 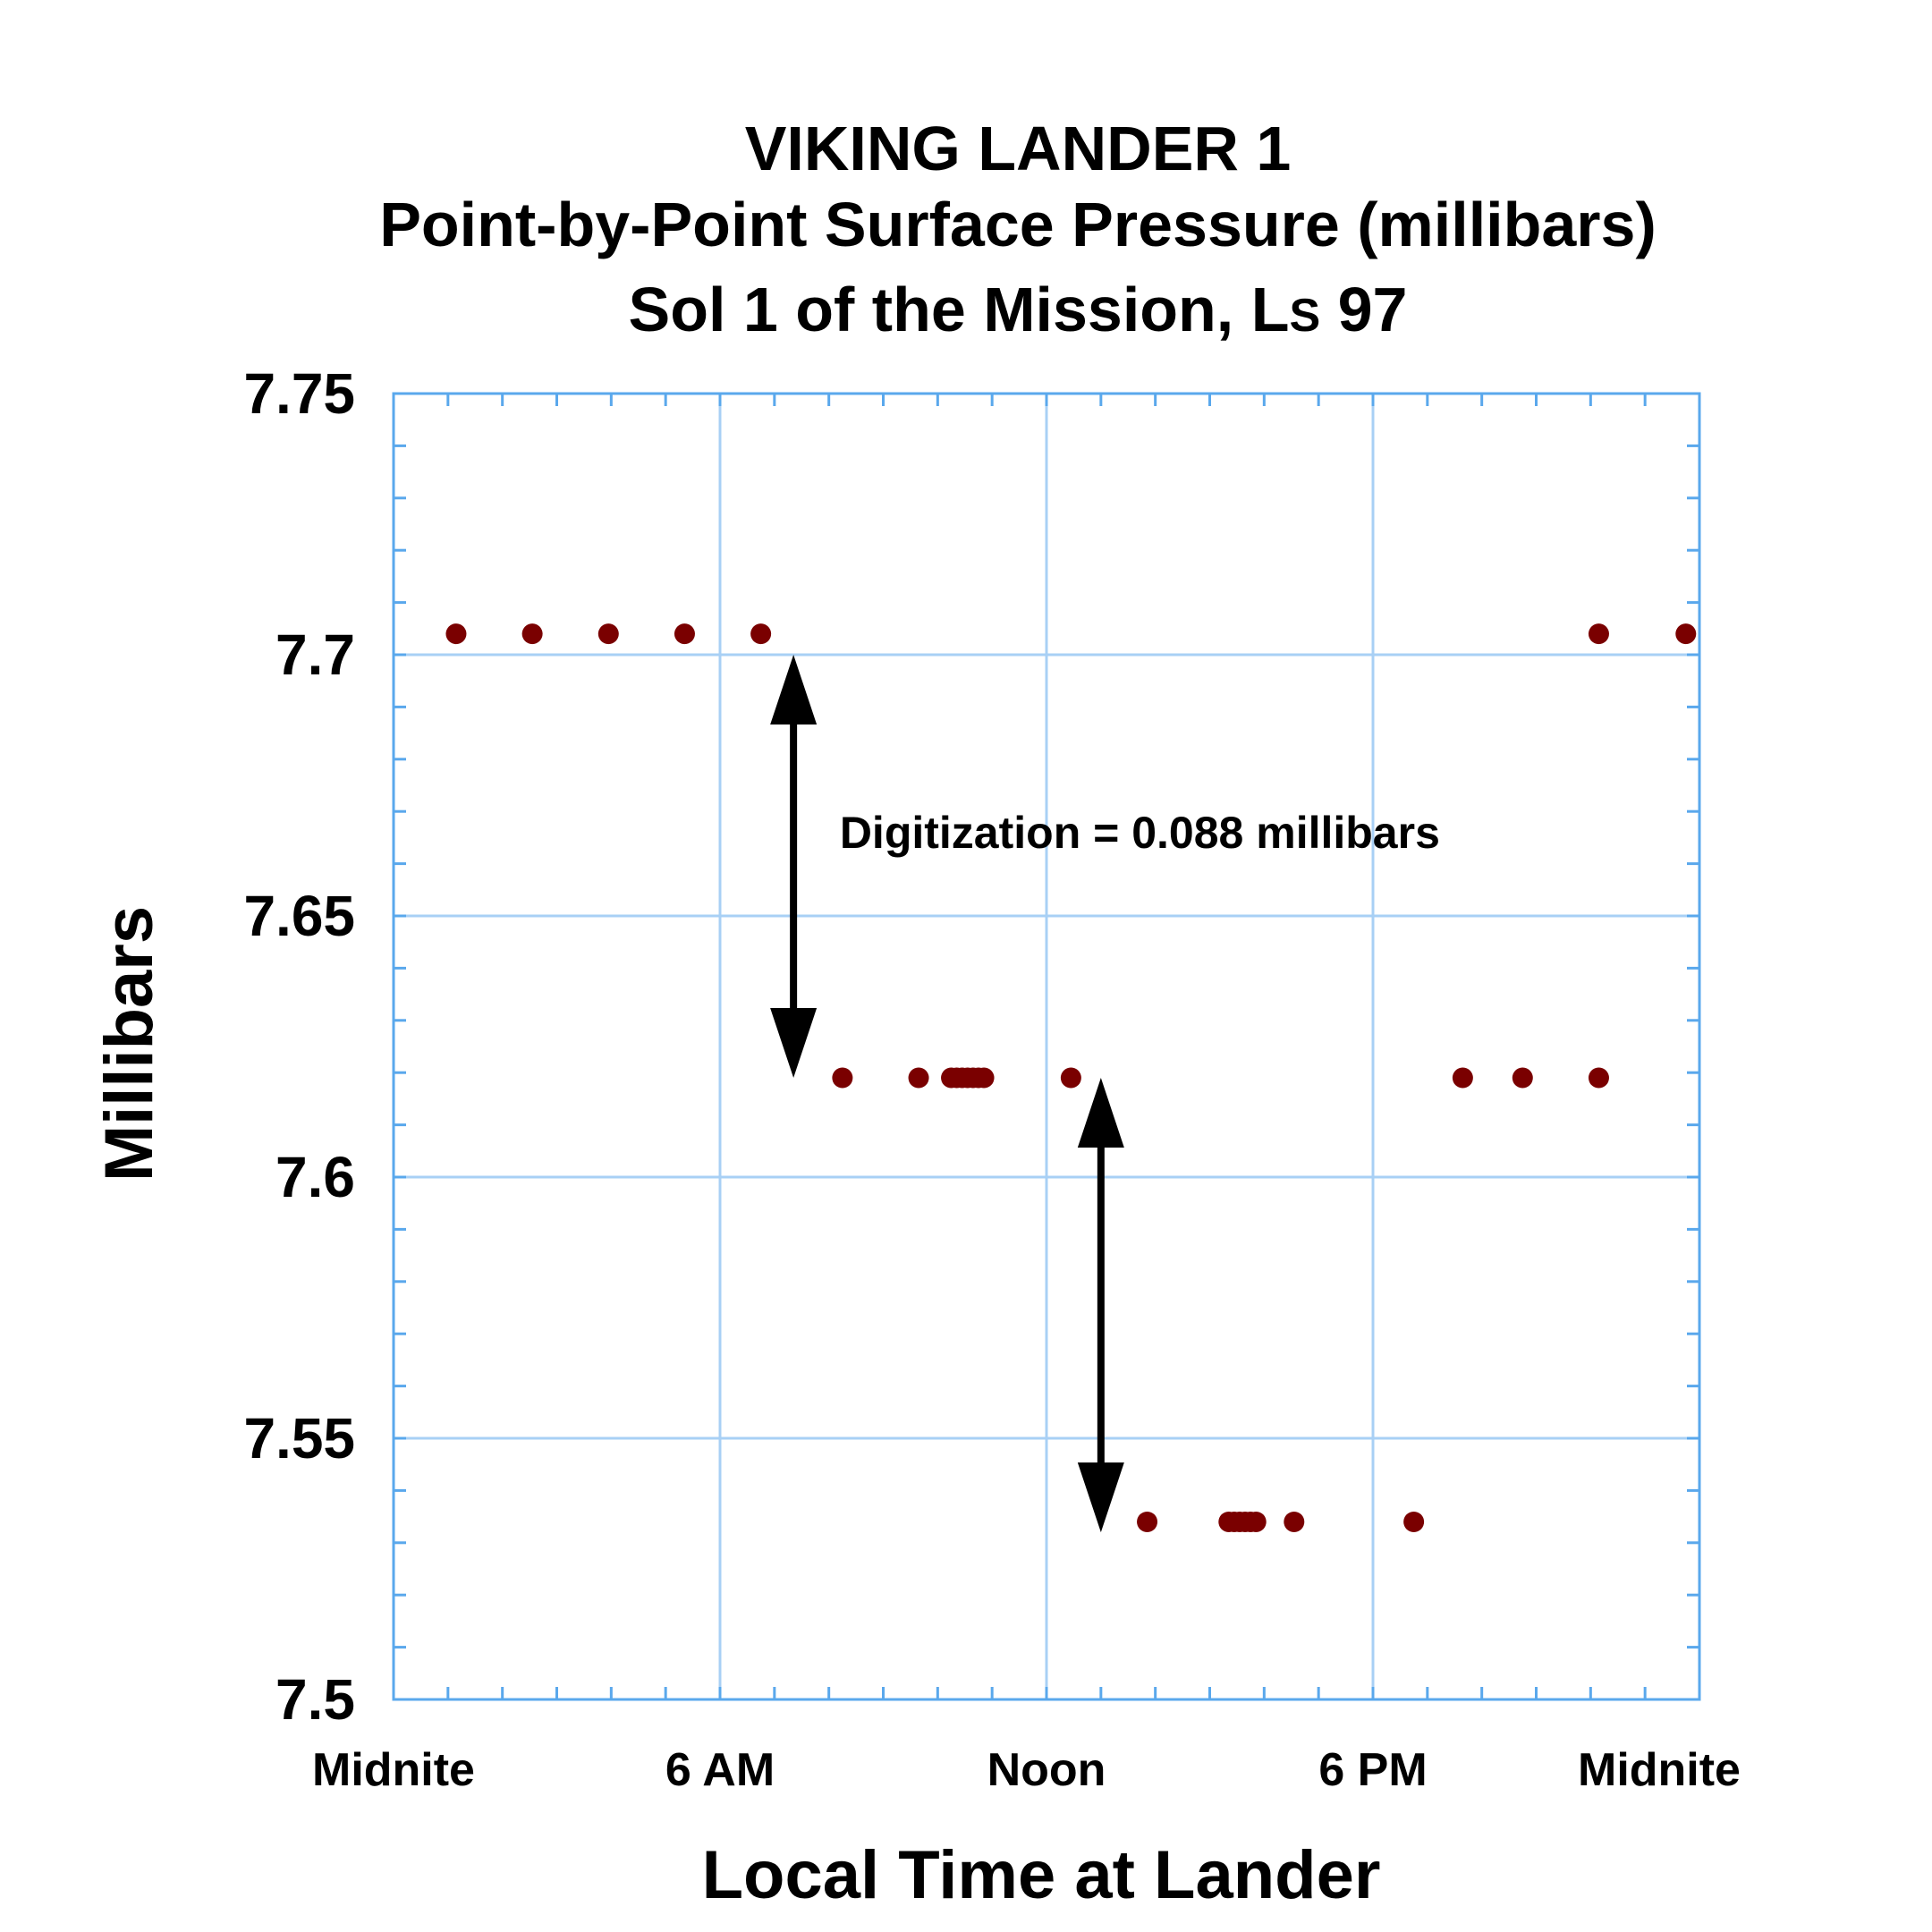 What do you see at coordinates (129, 1044) in the screenshot?
I see `y-axis-label: Millibars` at bounding box center [129, 1044].